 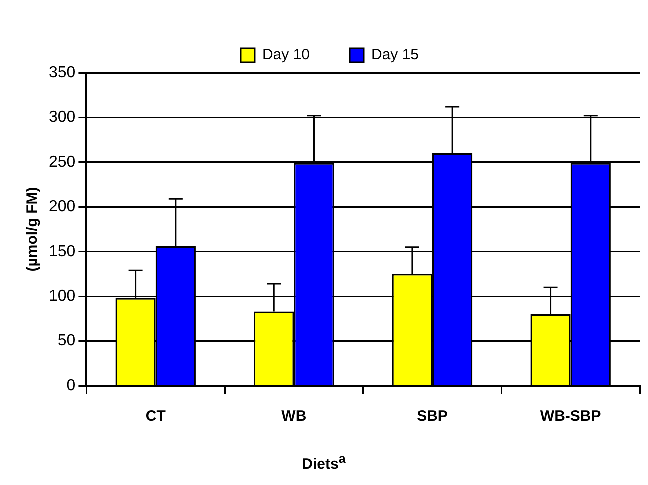 I want to click on legend-label: Day 10, so click(x=286, y=55).